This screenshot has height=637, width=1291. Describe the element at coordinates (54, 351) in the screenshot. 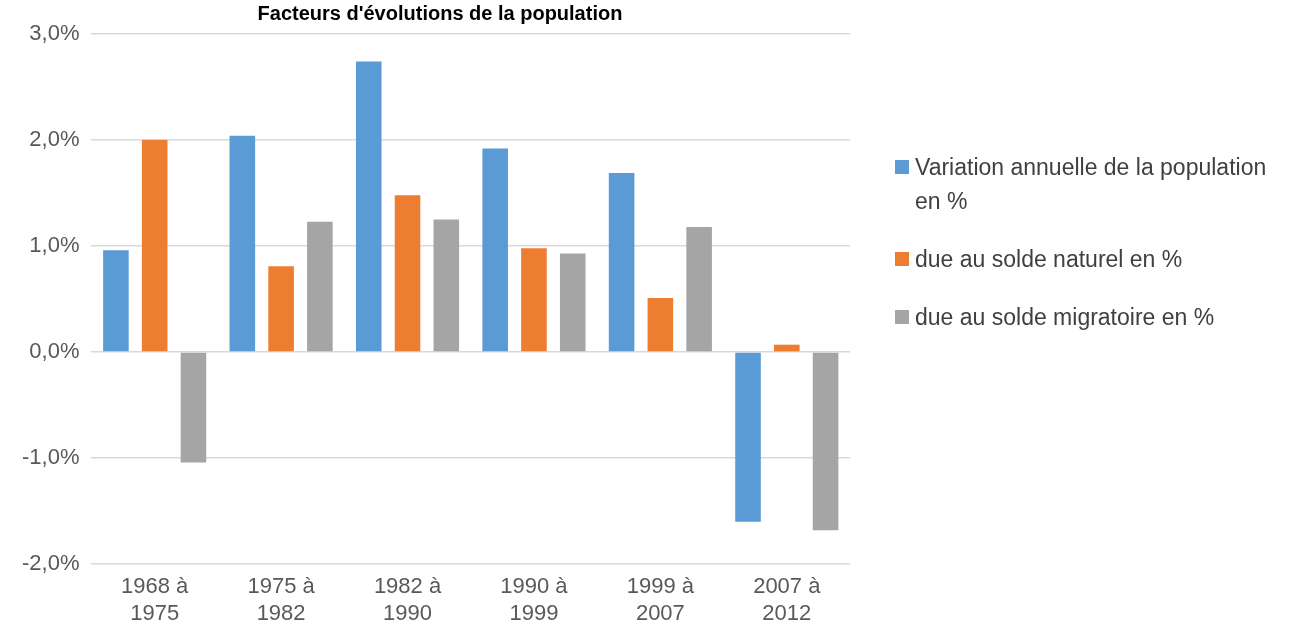

I see `y-tick-label: 0,0%` at that location.